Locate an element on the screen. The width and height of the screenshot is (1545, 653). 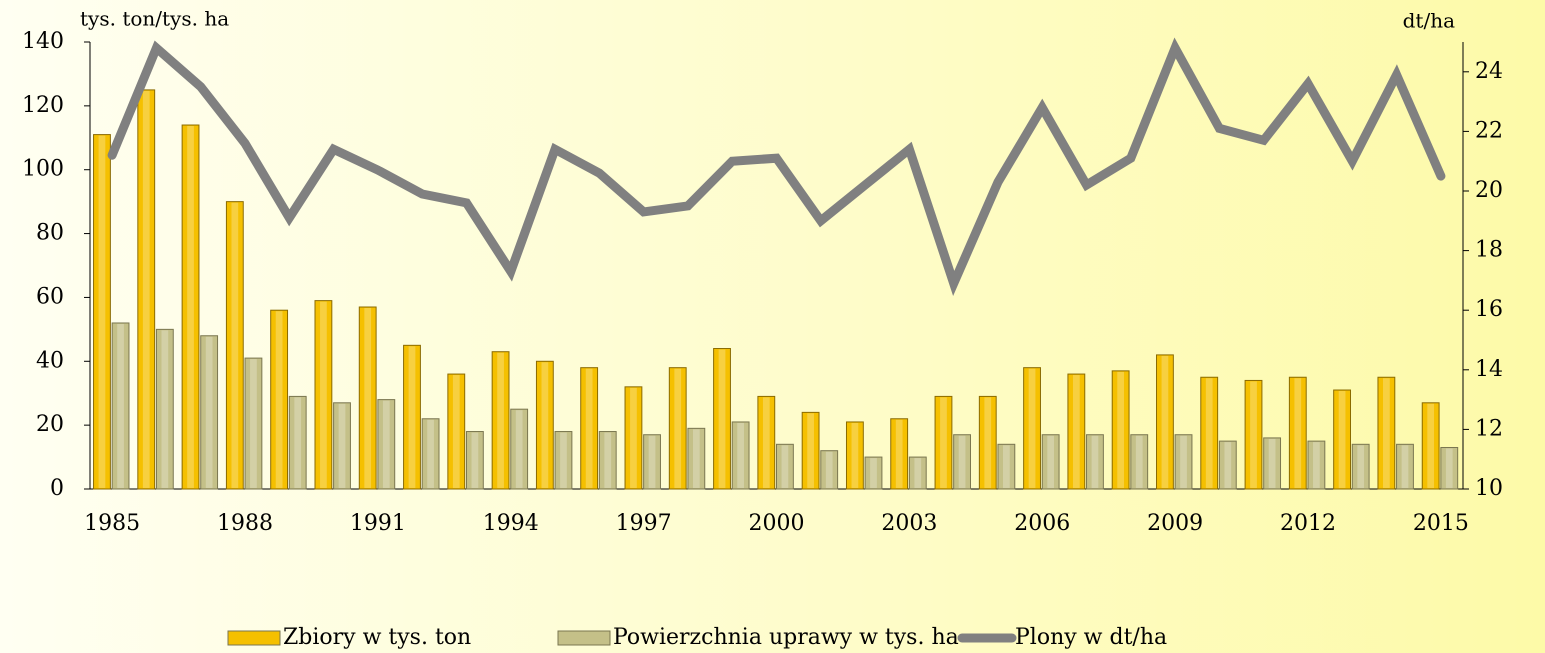
legend-label: Powierzchnia uprawy w tys. ha is located at coordinates (786, 637).